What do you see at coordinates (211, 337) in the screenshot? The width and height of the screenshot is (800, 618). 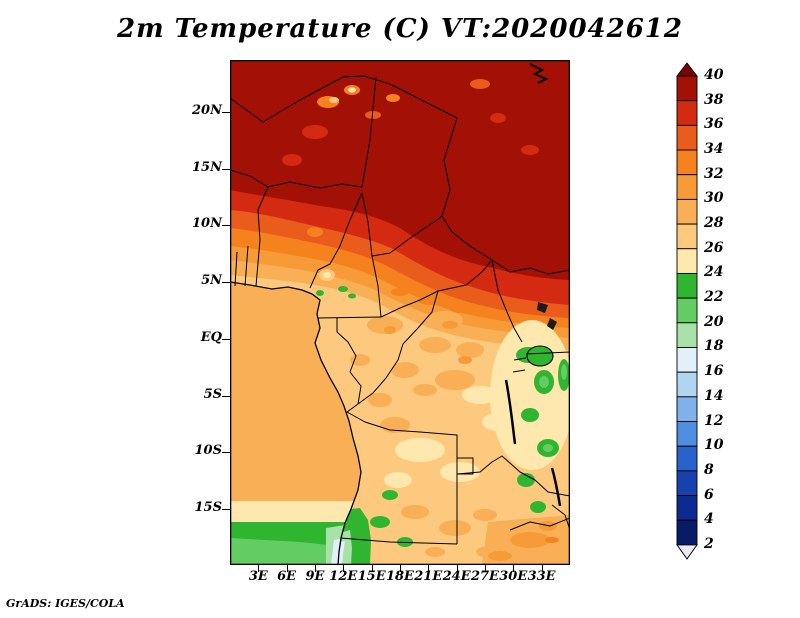 I see `lat-tick-label: EQ` at bounding box center [211, 337].